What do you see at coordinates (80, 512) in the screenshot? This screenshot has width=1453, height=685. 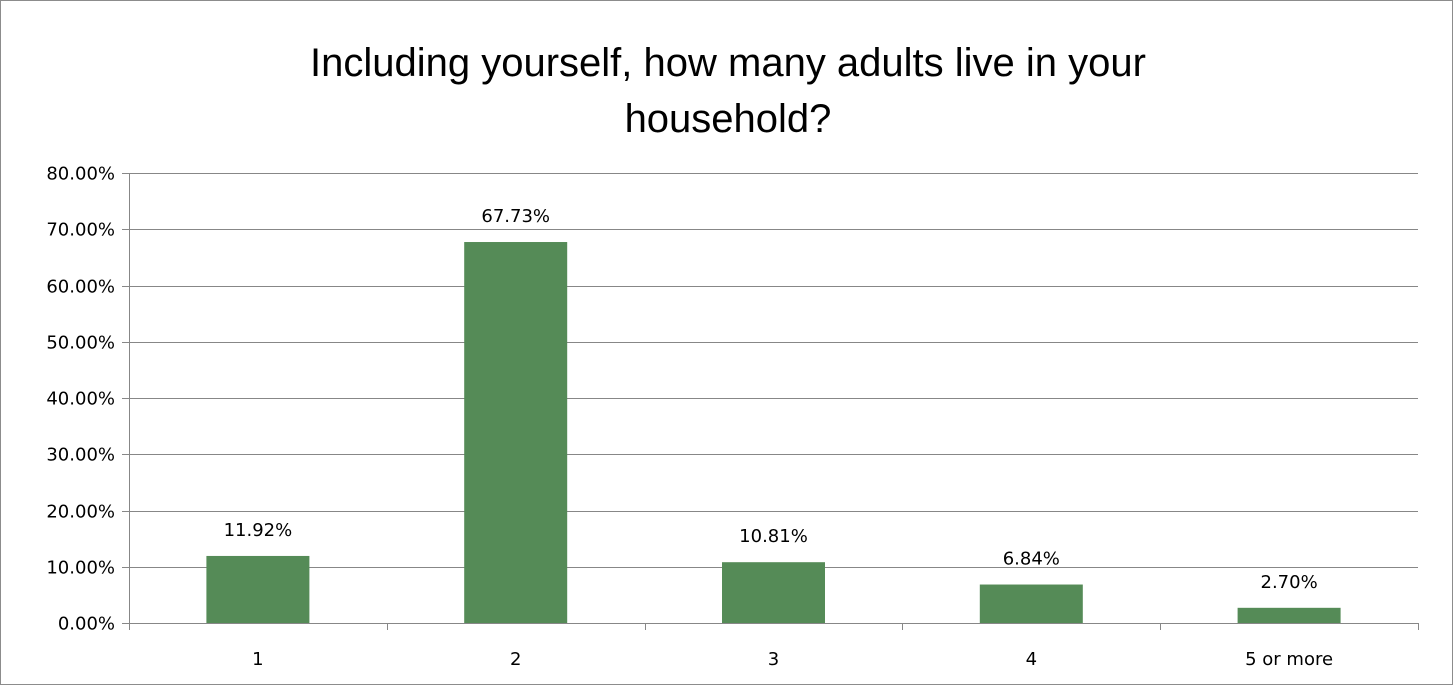 I see `y-tick-label: 20.00%` at bounding box center [80, 512].